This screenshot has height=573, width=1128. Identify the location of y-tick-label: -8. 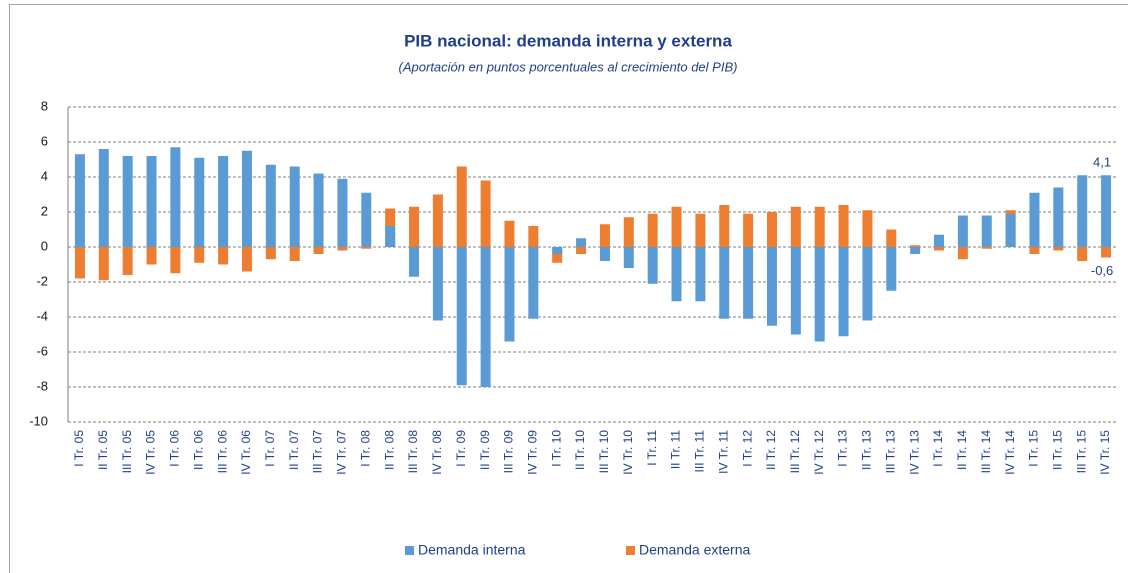
(42, 385).